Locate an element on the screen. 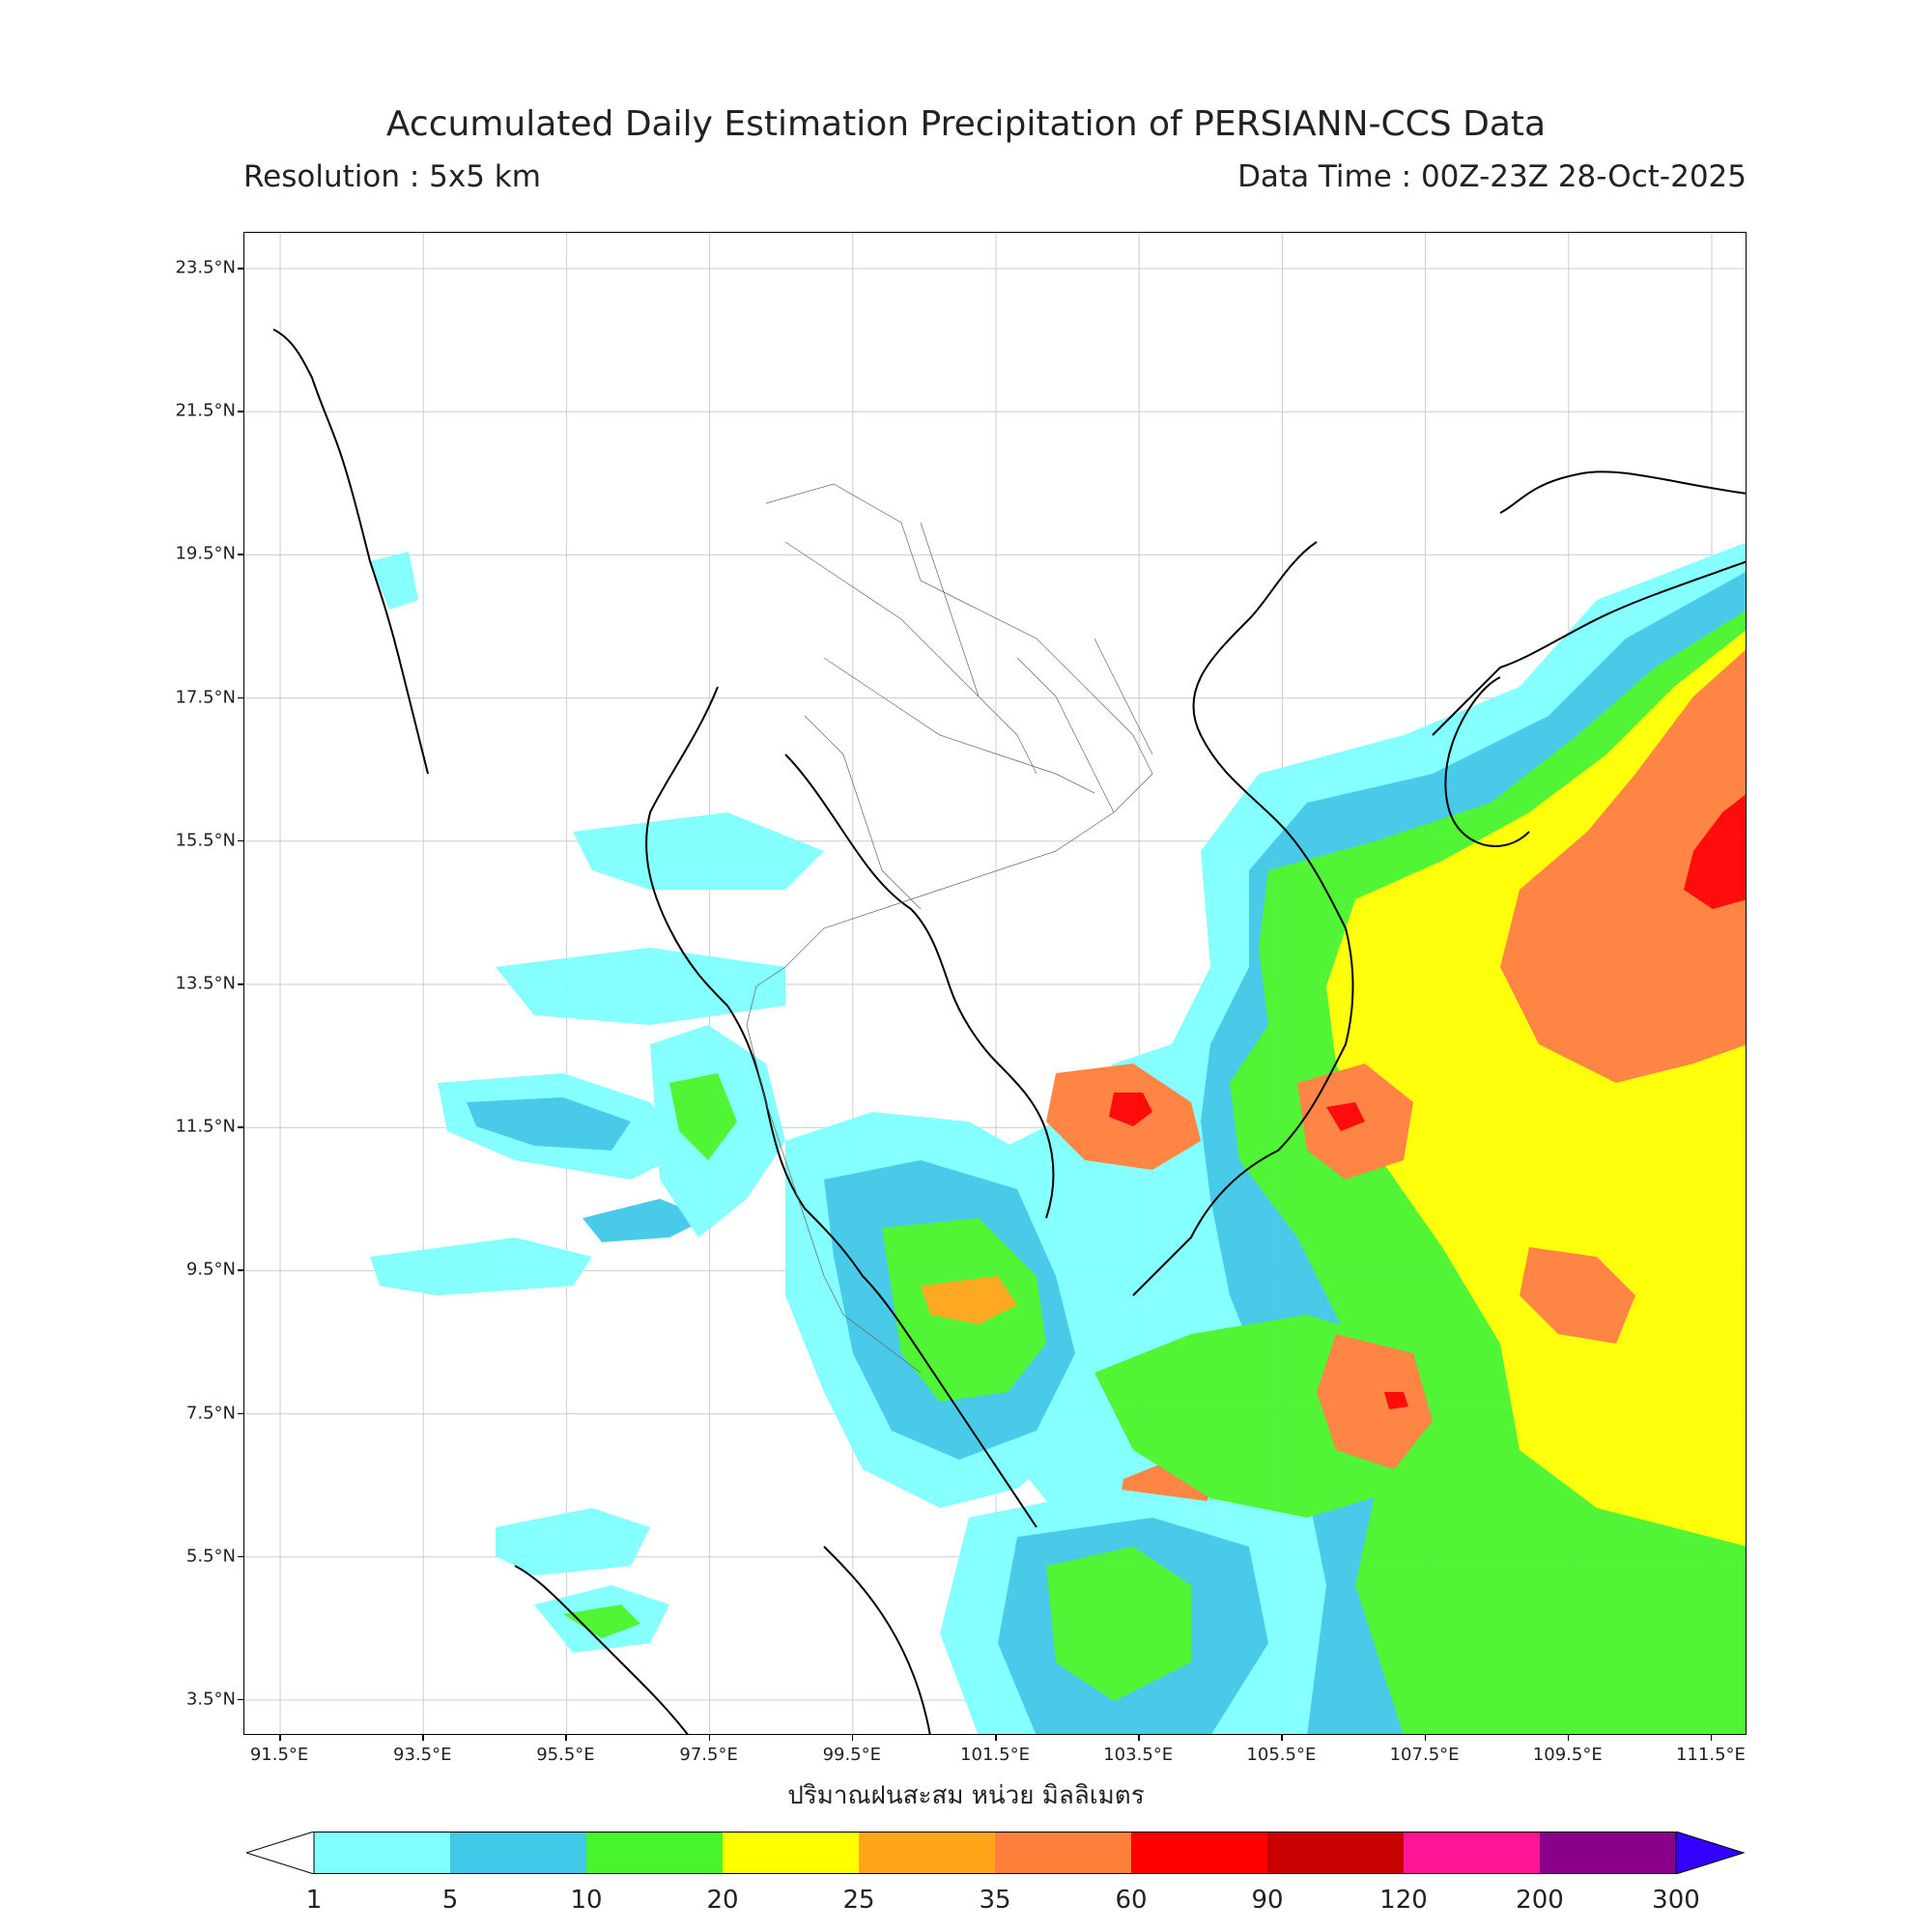 Image resolution: width=1932 pixels, height=1932 pixels. colorbar-tick-label: 5 is located at coordinates (450, 1900).